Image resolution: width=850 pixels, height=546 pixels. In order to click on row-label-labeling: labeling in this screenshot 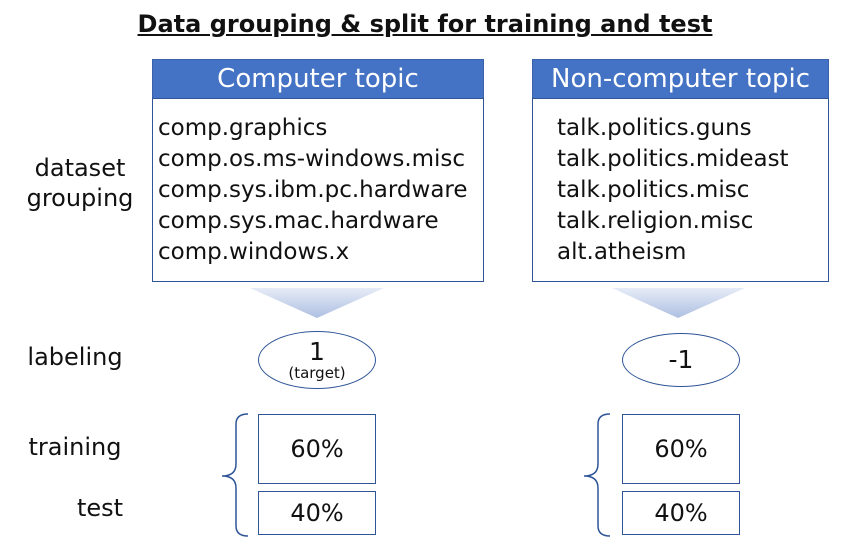, I will do `click(75, 357)`.